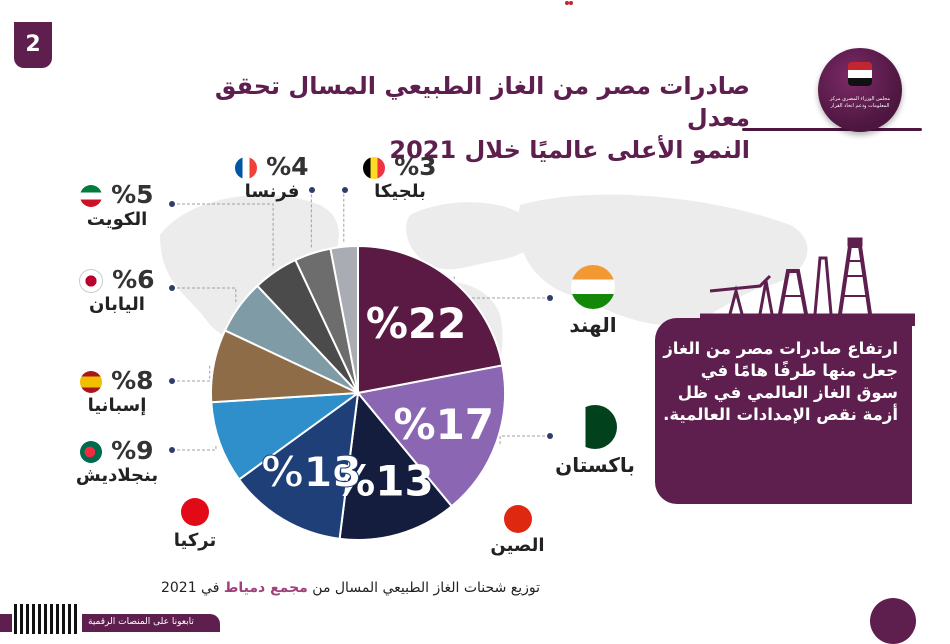 This screenshot has height=644, width=950. What do you see at coordinates (593, 325) in the screenshot?
I see `country-name: الهند` at bounding box center [593, 325].